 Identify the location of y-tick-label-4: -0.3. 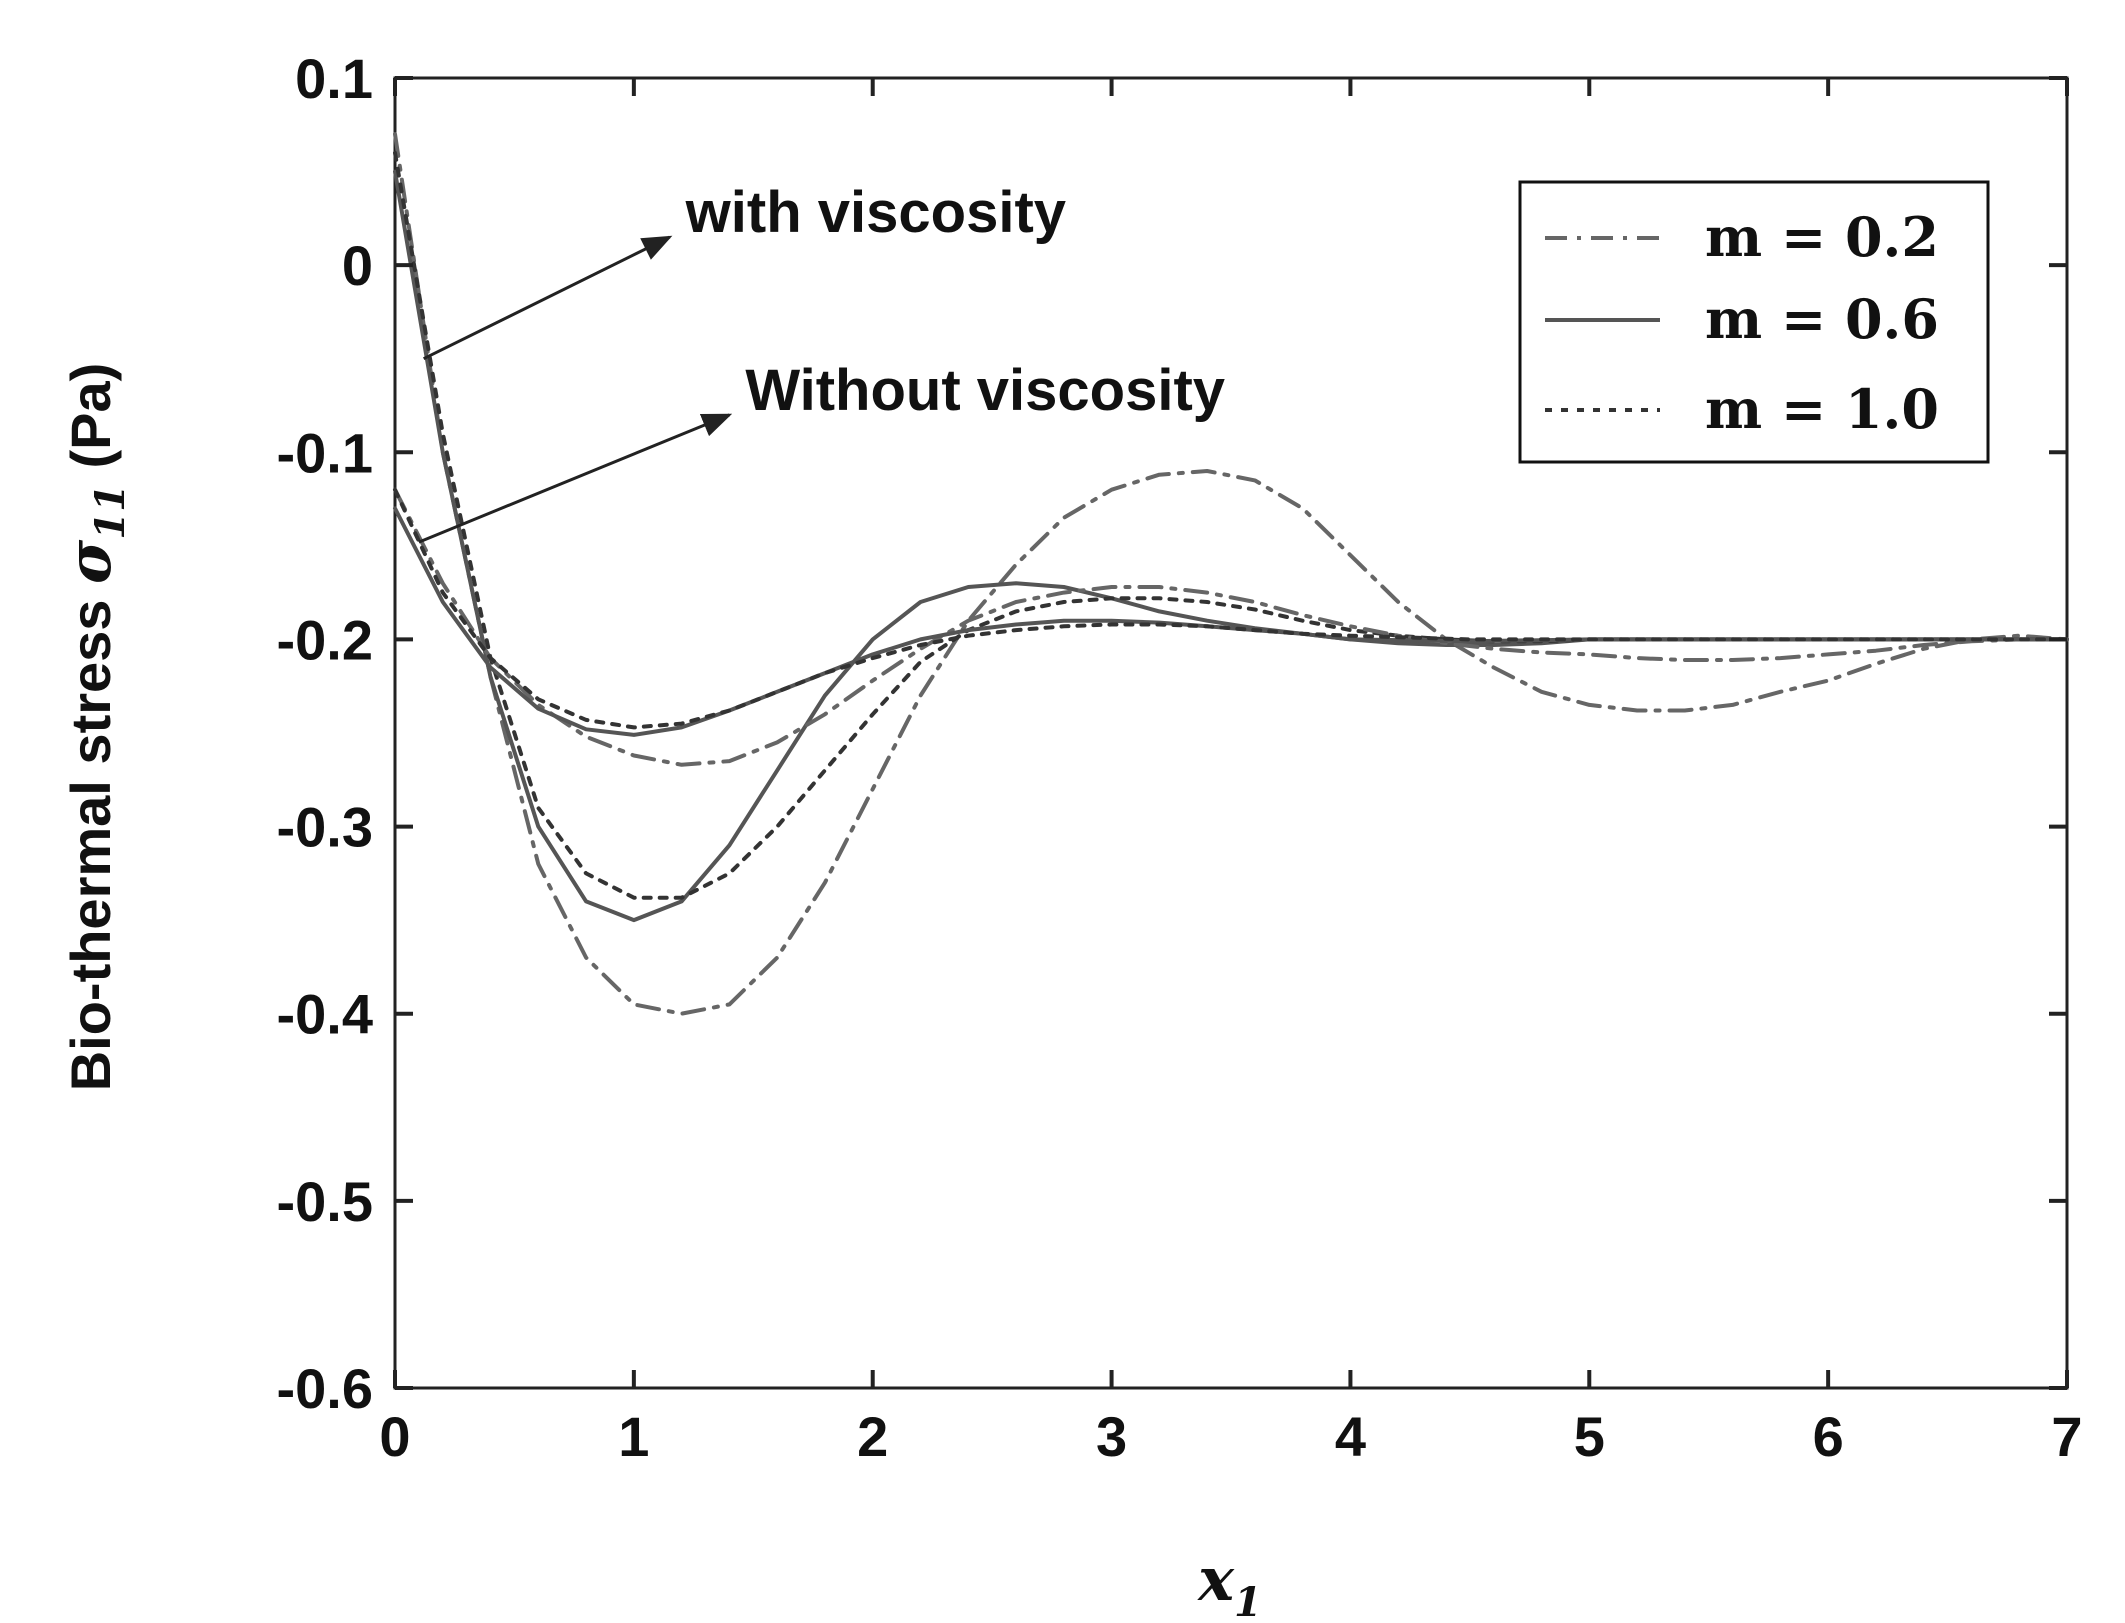
(325, 827).